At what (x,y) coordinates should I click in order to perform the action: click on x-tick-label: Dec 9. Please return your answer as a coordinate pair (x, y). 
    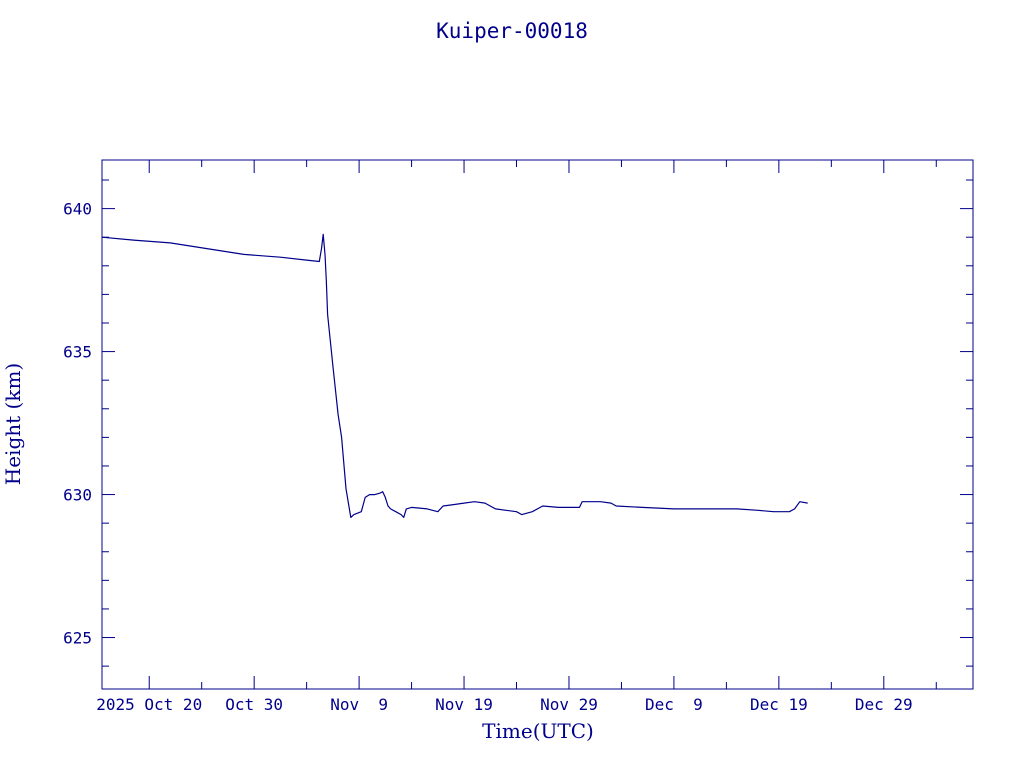
    Looking at the image, I should click on (674, 704).